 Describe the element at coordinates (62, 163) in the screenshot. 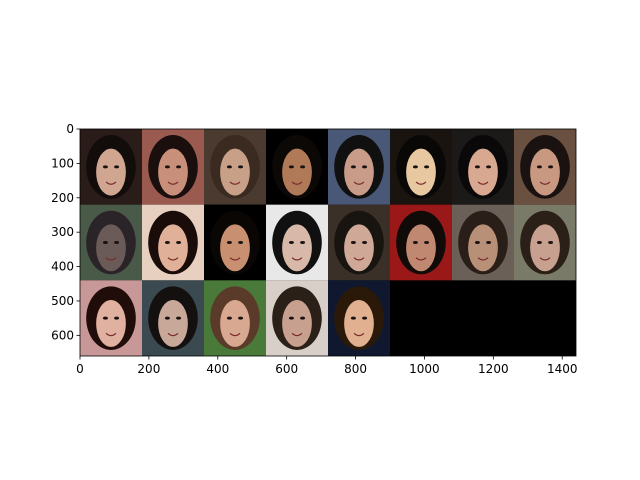

I see `y-tick-label: 100` at that location.